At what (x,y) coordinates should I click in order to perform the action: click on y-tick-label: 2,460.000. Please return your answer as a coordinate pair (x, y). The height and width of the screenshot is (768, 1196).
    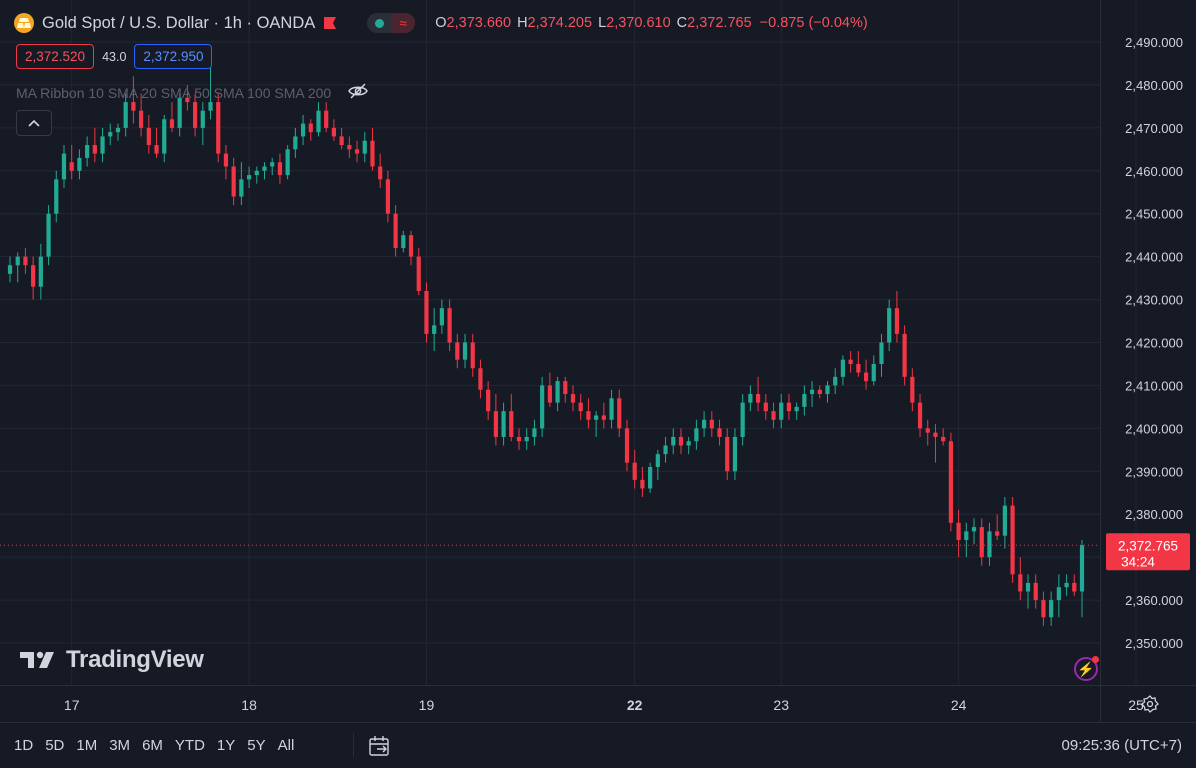
    Looking at the image, I should click on (1154, 171).